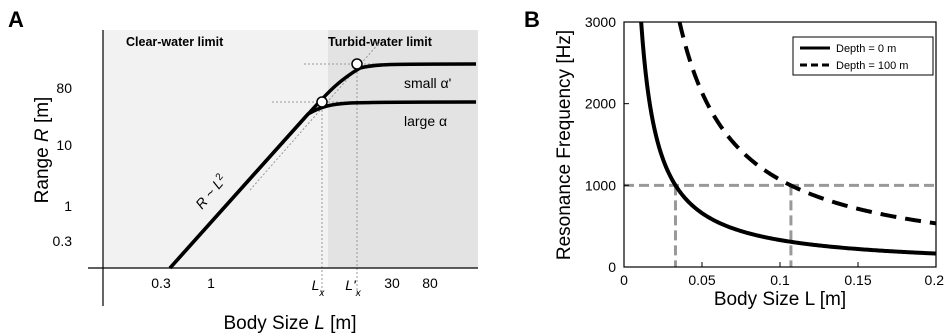  I want to click on panel-a-label: A, so click(16, 19).